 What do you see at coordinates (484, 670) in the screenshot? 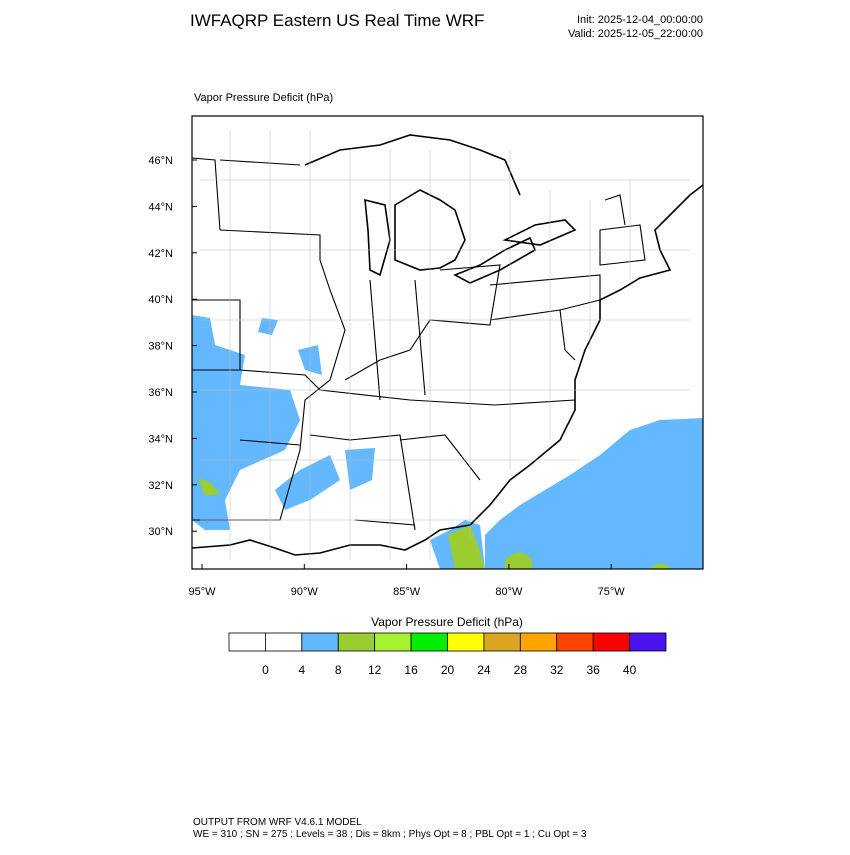
I see `colorbar-tick-label: 24` at bounding box center [484, 670].